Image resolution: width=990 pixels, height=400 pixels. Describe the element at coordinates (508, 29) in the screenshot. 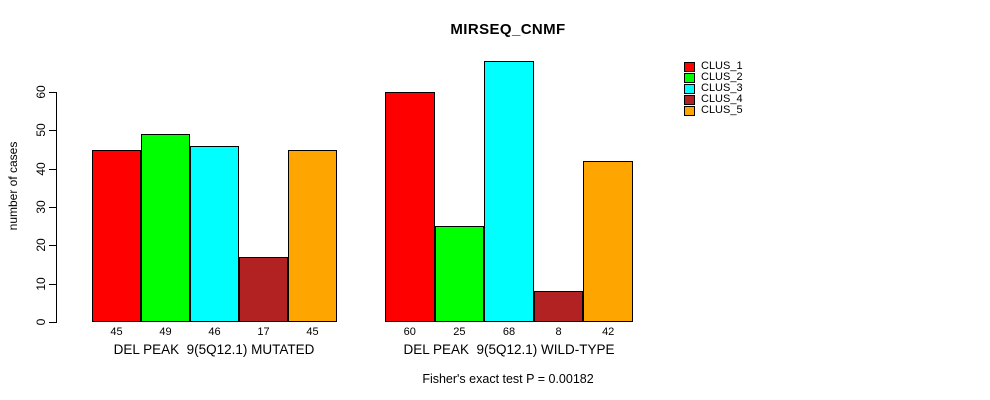

I see `chart-title: MIRSEQ_CNMF` at that location.